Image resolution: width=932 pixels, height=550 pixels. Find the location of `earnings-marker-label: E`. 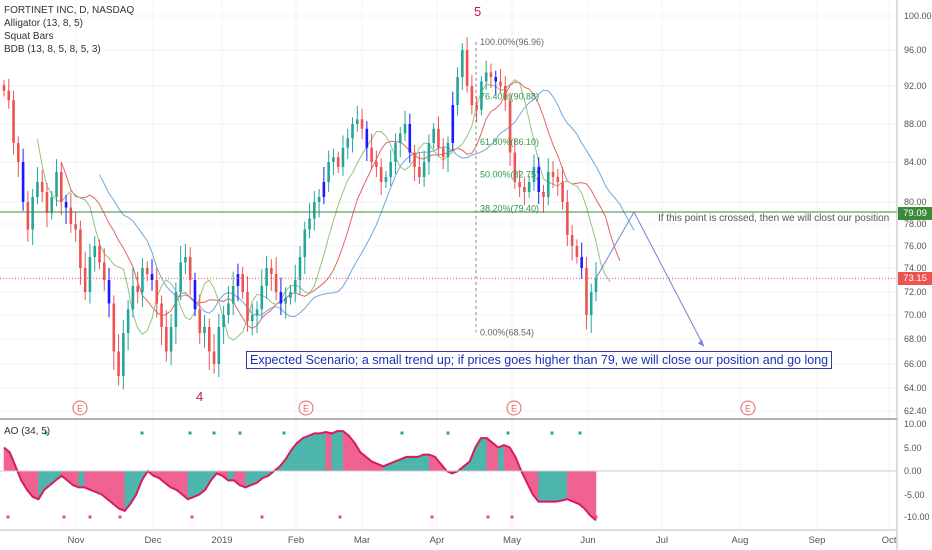

earnings-marker-label: E is located at coordinates (80, 409).